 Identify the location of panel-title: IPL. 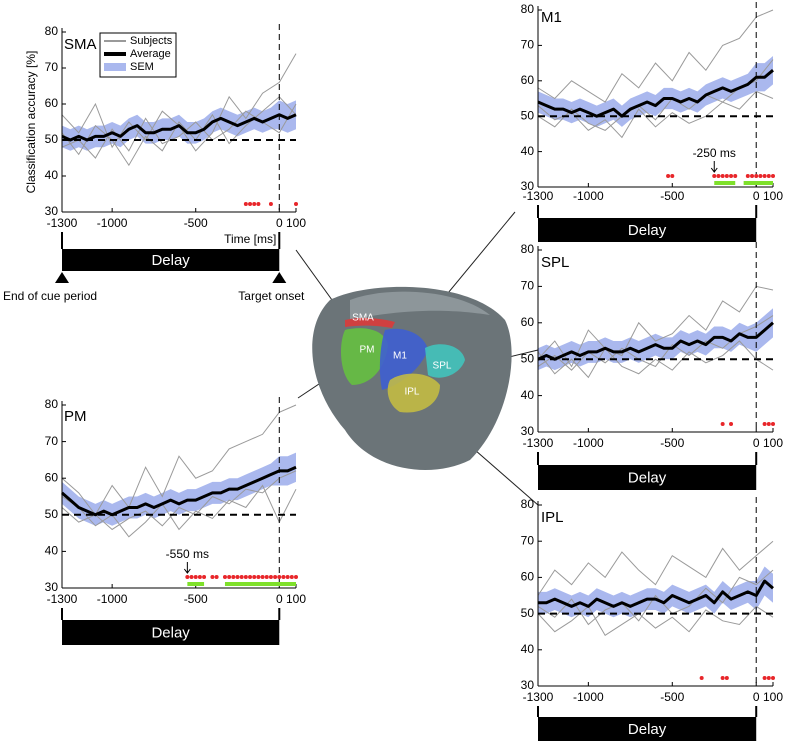
(552, 517).